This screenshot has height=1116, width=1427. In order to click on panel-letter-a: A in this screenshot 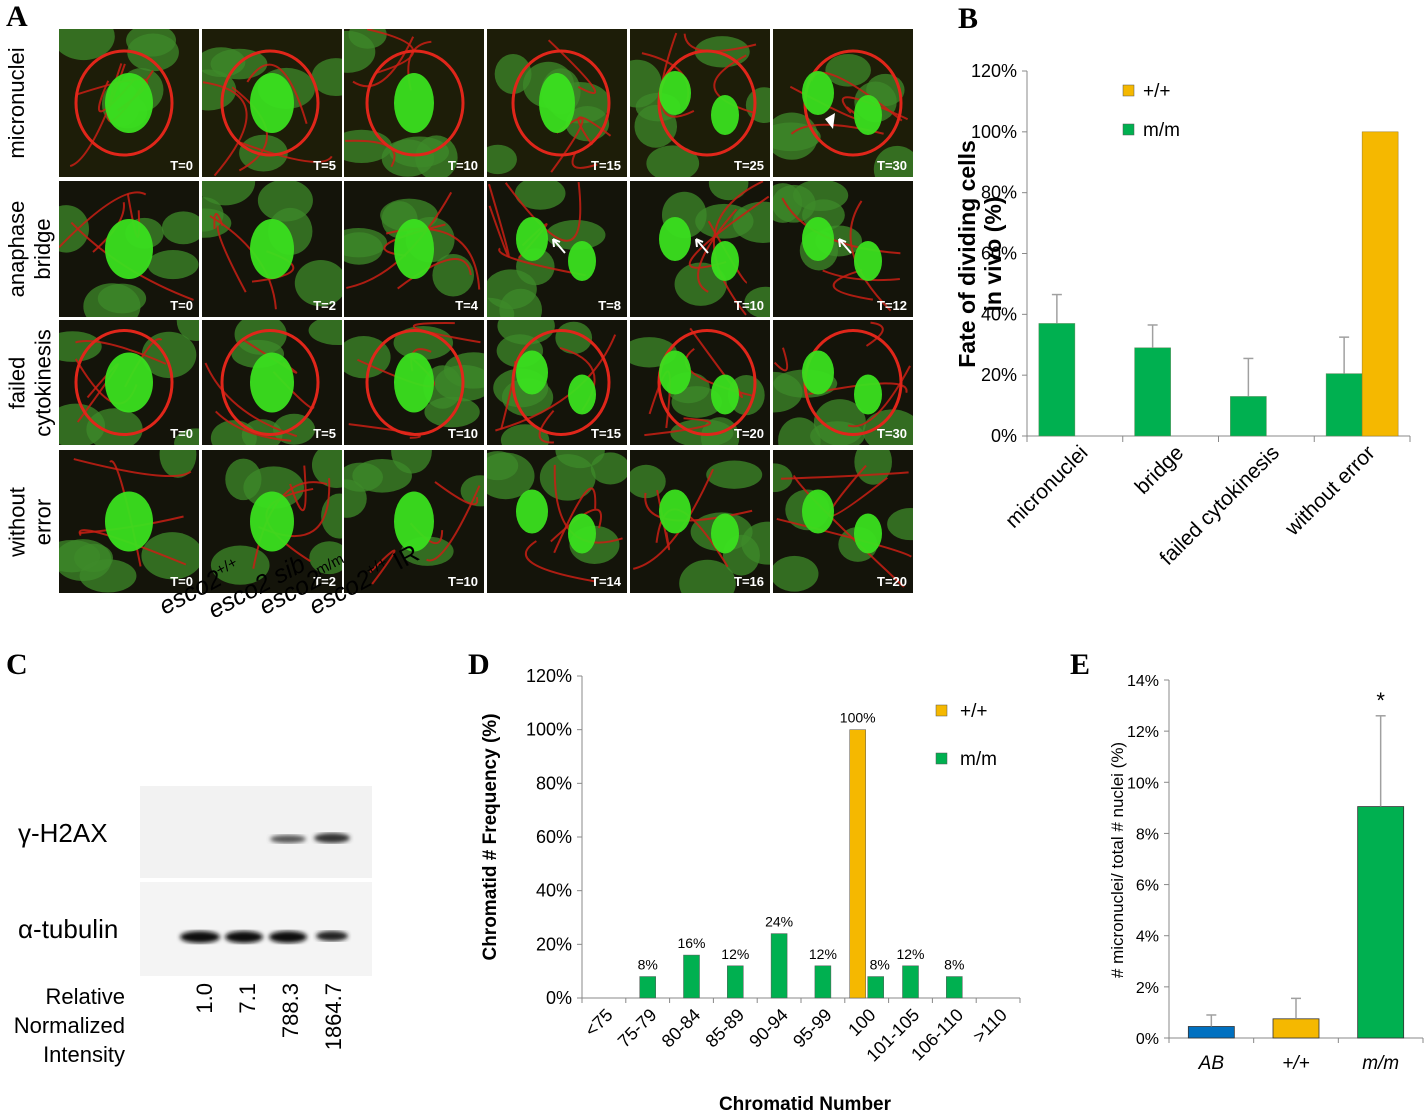, I will do `click(17, 16)`.